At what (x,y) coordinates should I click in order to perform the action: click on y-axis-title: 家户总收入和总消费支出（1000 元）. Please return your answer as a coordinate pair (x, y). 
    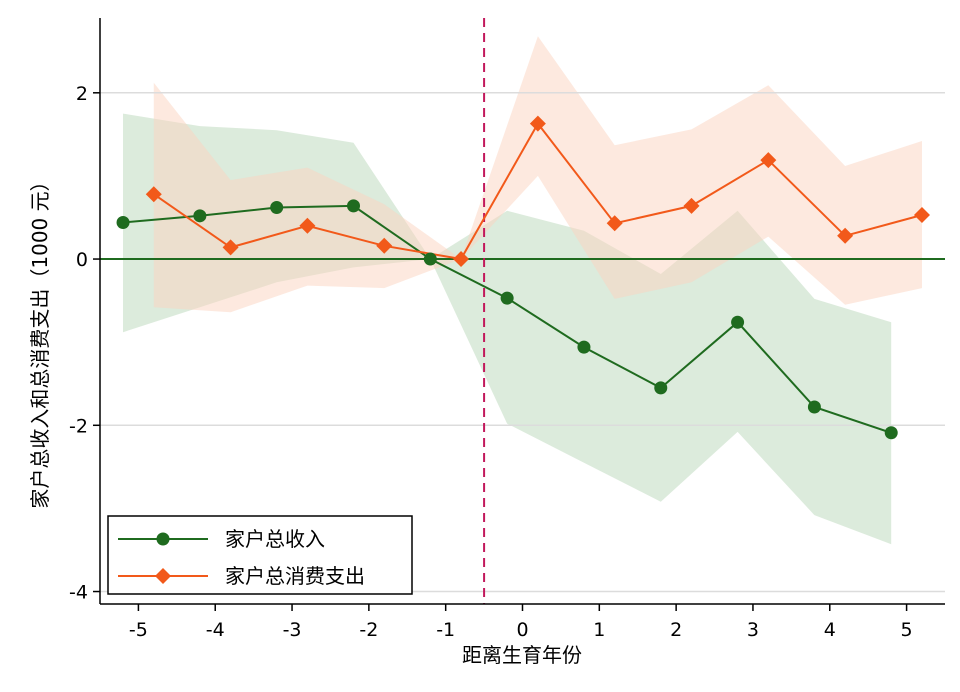
    Looking at the image, I should click on (40, 339).